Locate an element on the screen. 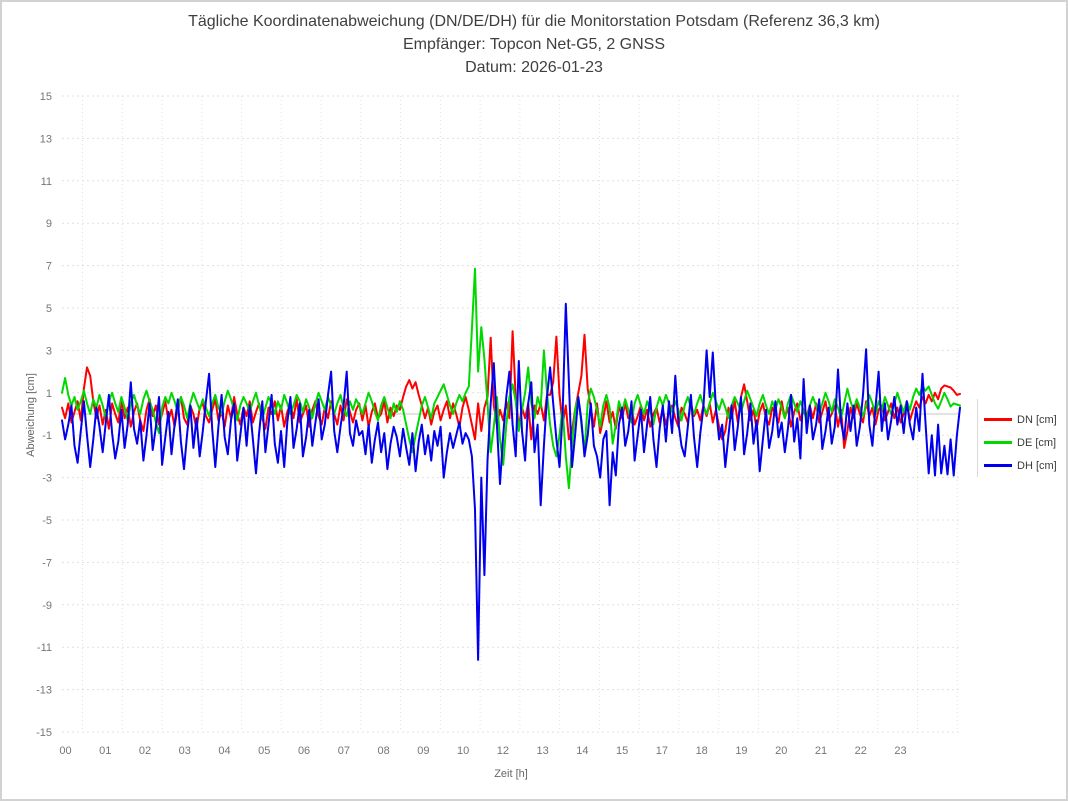  y-axis-title: Abweichung [cm] is located at coordinates (31, 415).